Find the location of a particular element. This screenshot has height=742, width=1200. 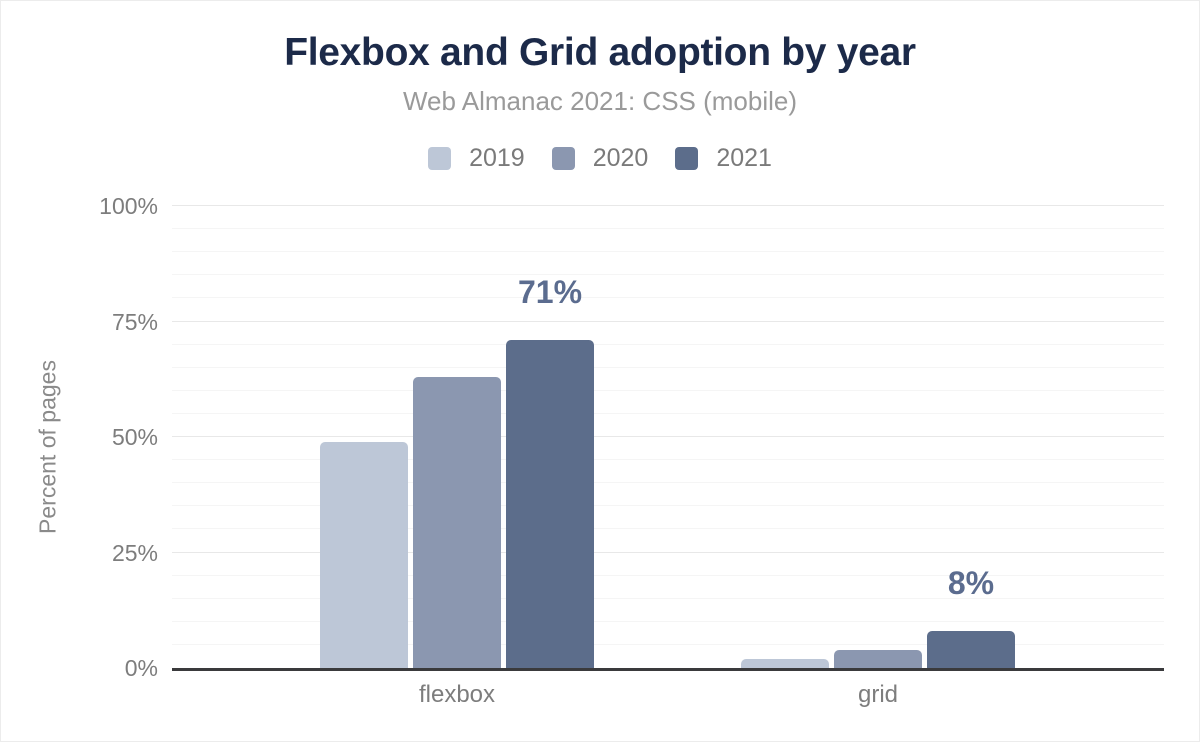

bar-group-flexbox: 71% is located at coordinates (457, 471).